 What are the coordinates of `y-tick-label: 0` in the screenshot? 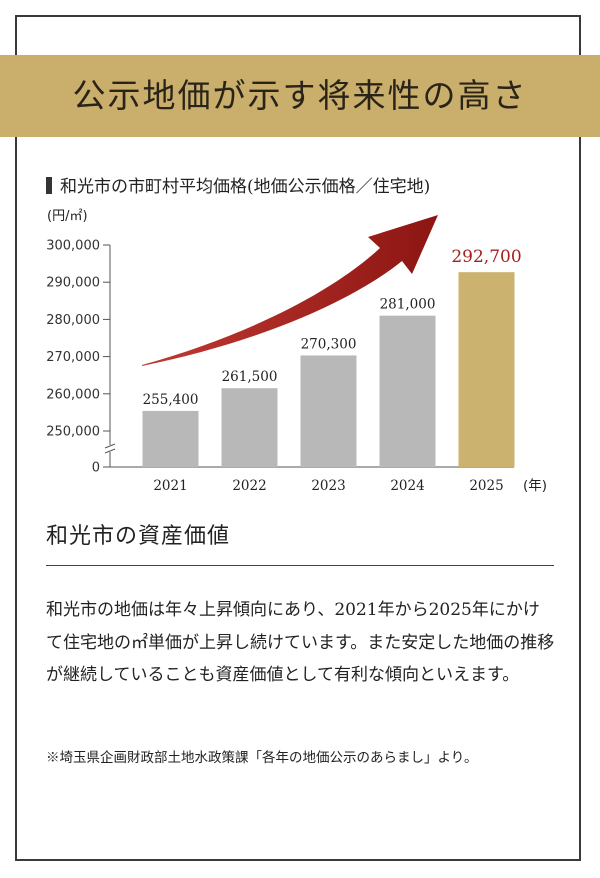 It's located at (96, 468).